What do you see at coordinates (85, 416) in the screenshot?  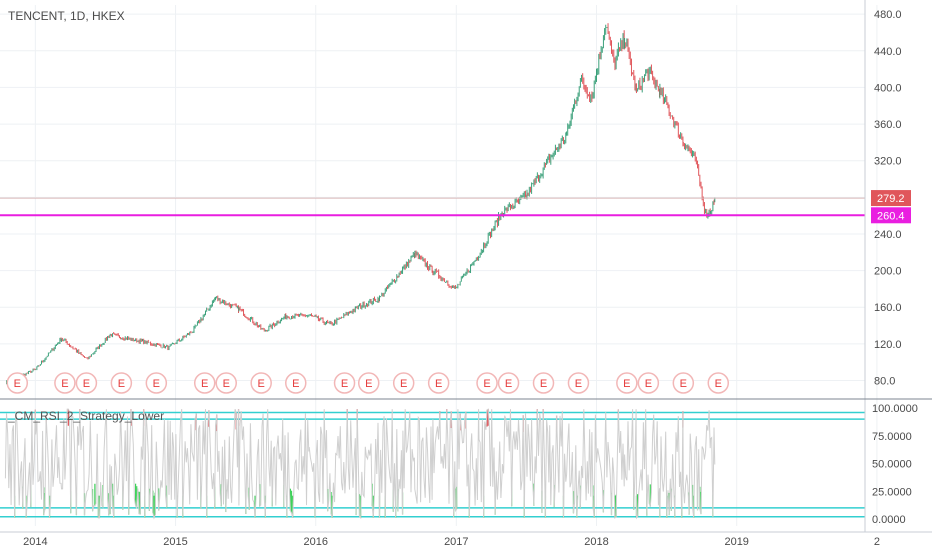 I see `indicator-name: _CM_RSI_2_Strategy_Lower` at bounding box center [85, 416].